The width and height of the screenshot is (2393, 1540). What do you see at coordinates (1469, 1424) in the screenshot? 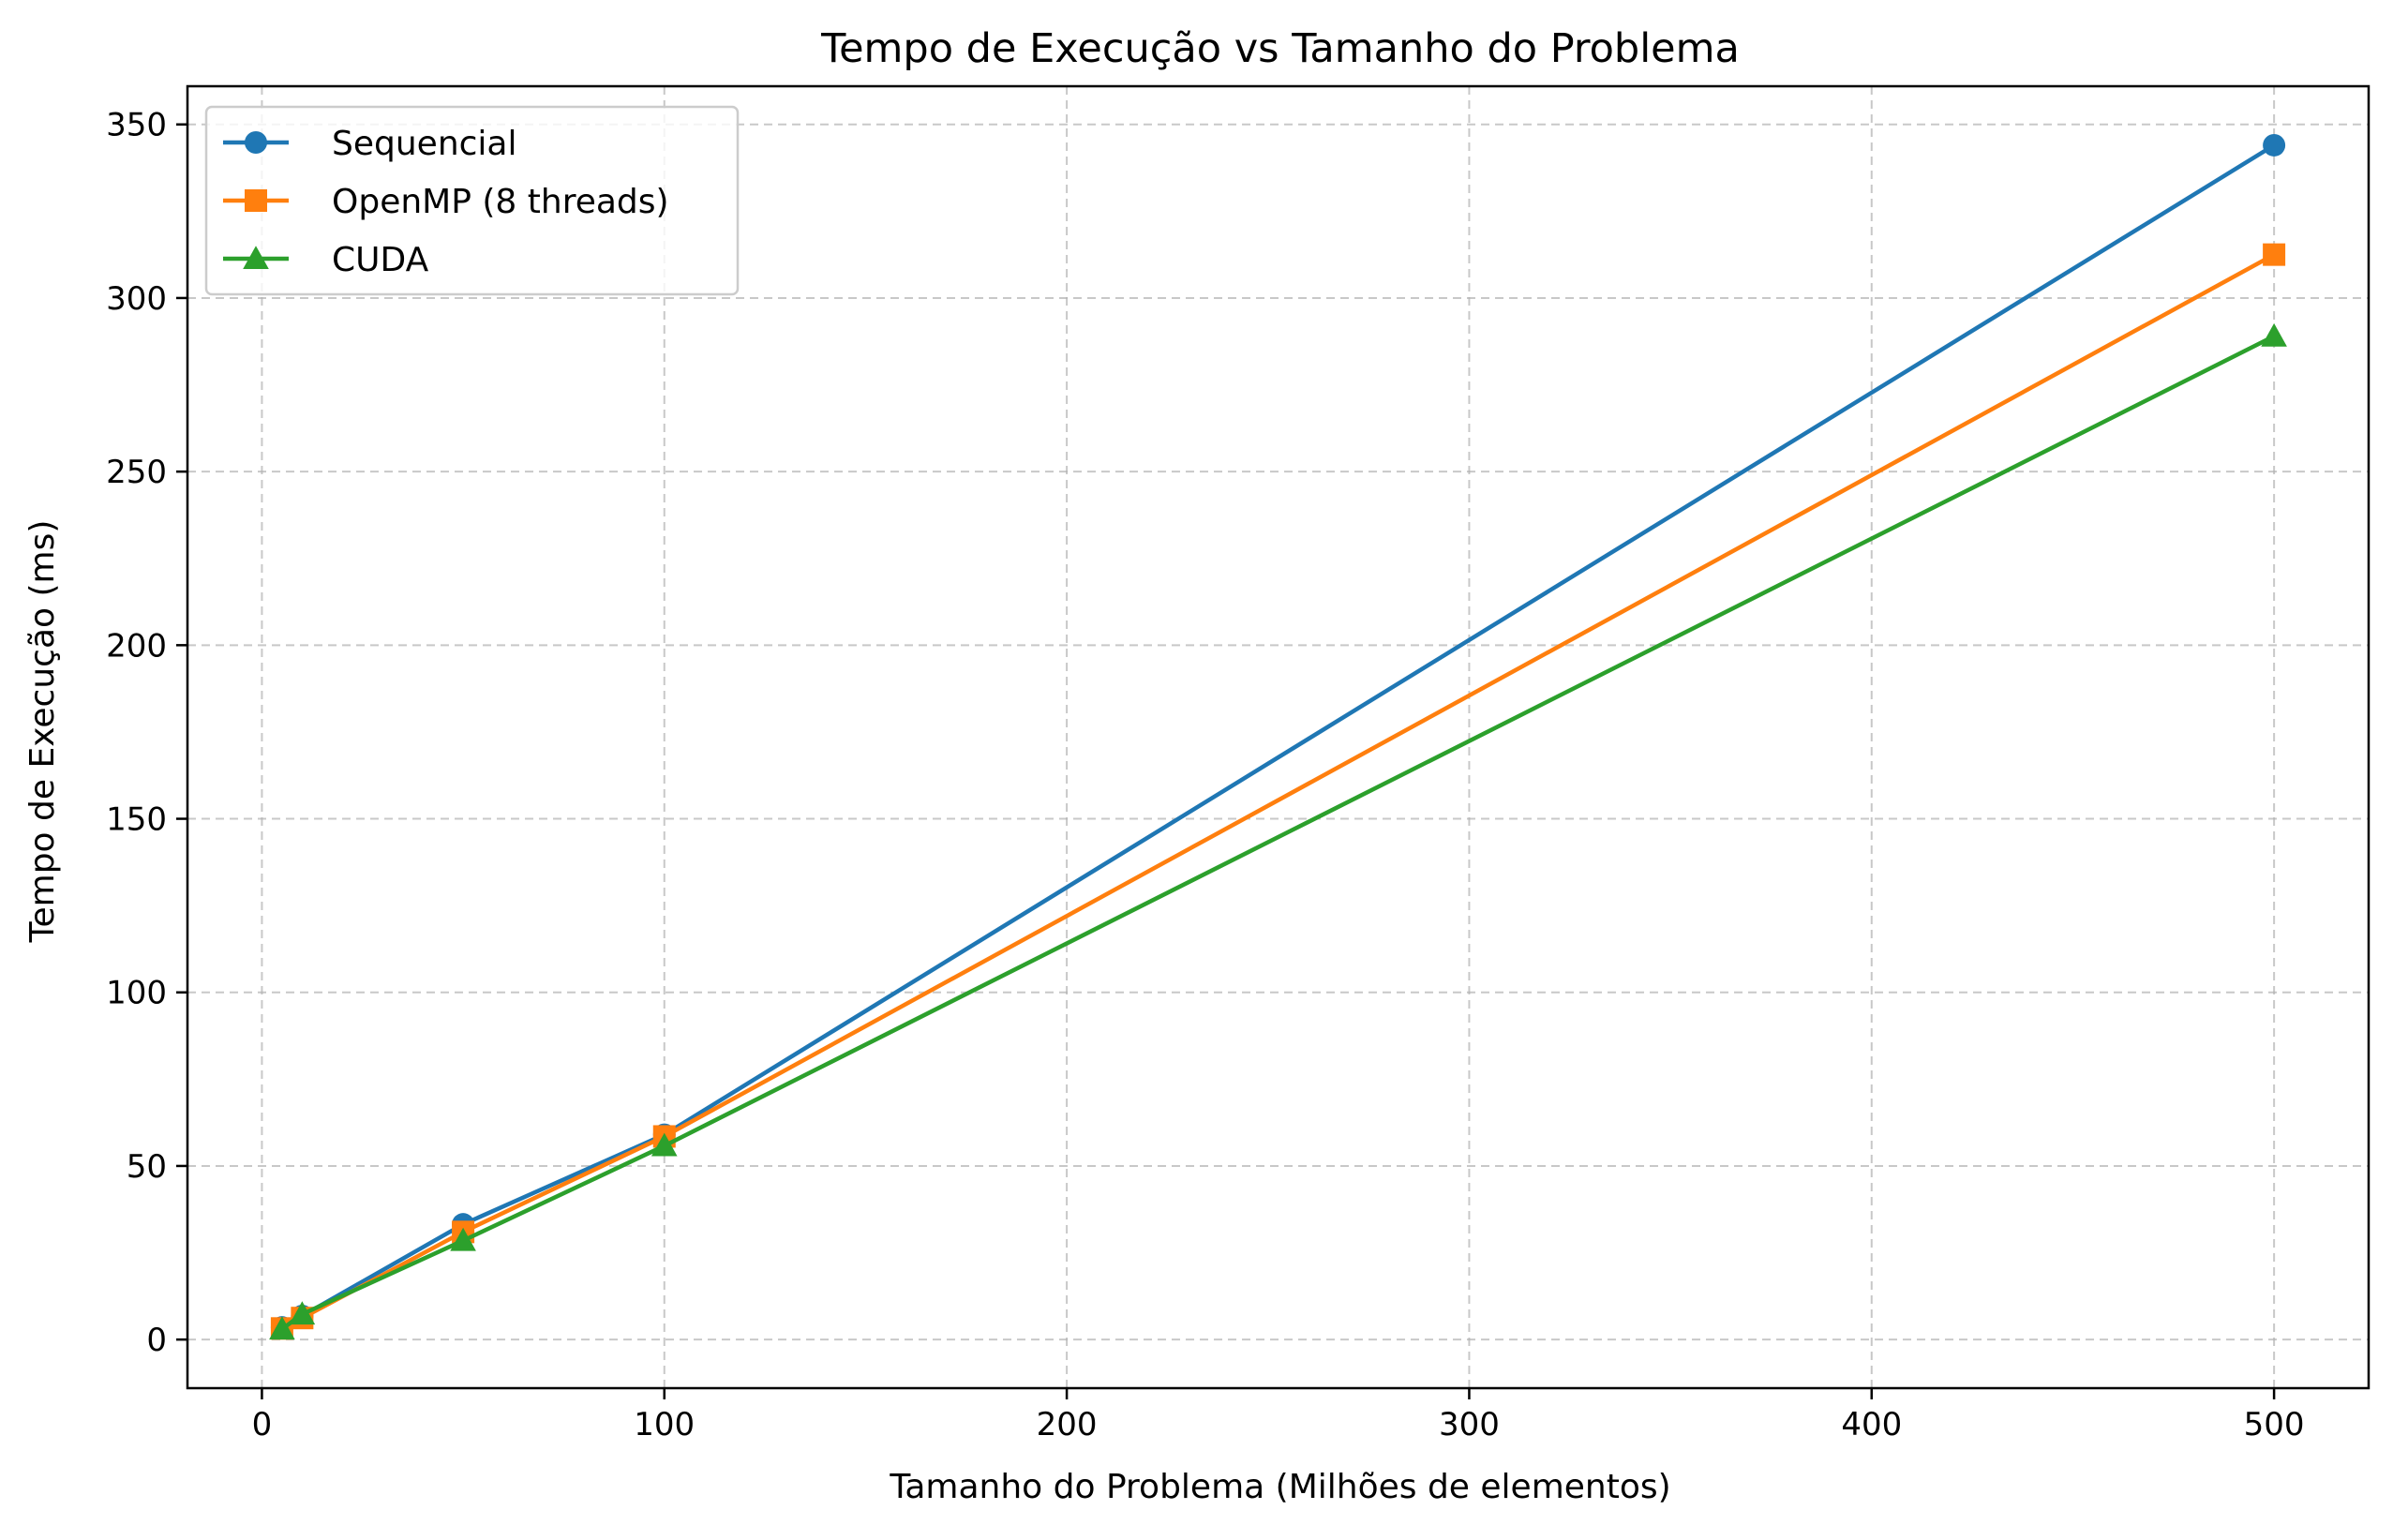
I see `x-tick-label: 300` at bounding box center [1469, 1424].